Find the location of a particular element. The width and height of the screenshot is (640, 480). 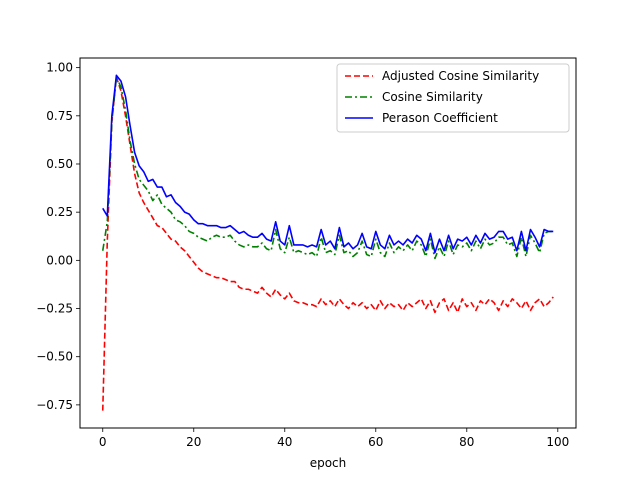

legend-box is located at coordinates (453, 98).